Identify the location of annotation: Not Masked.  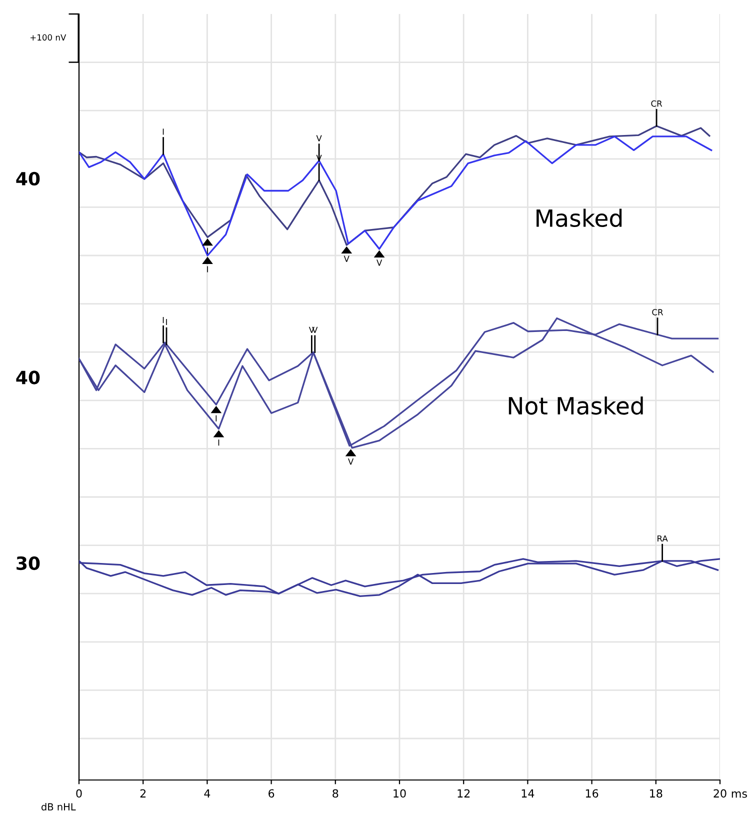
(575, 405).